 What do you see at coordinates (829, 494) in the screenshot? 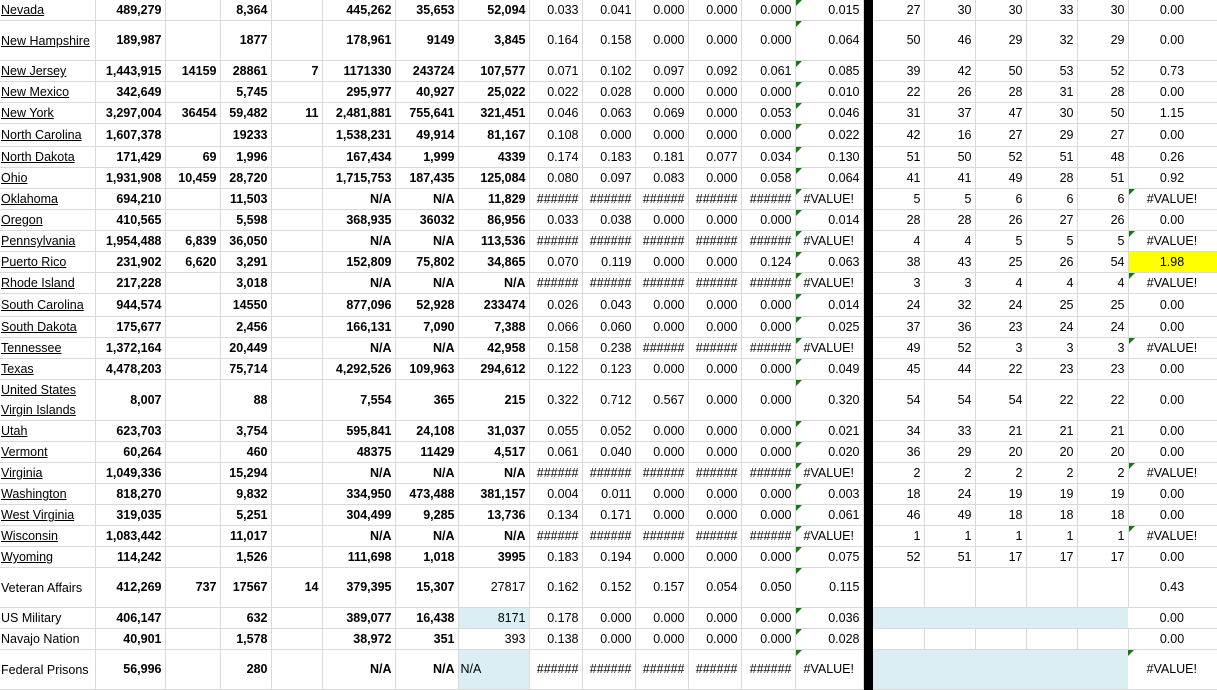
I see `cell: 0.003` at bounding box center [829, 494].